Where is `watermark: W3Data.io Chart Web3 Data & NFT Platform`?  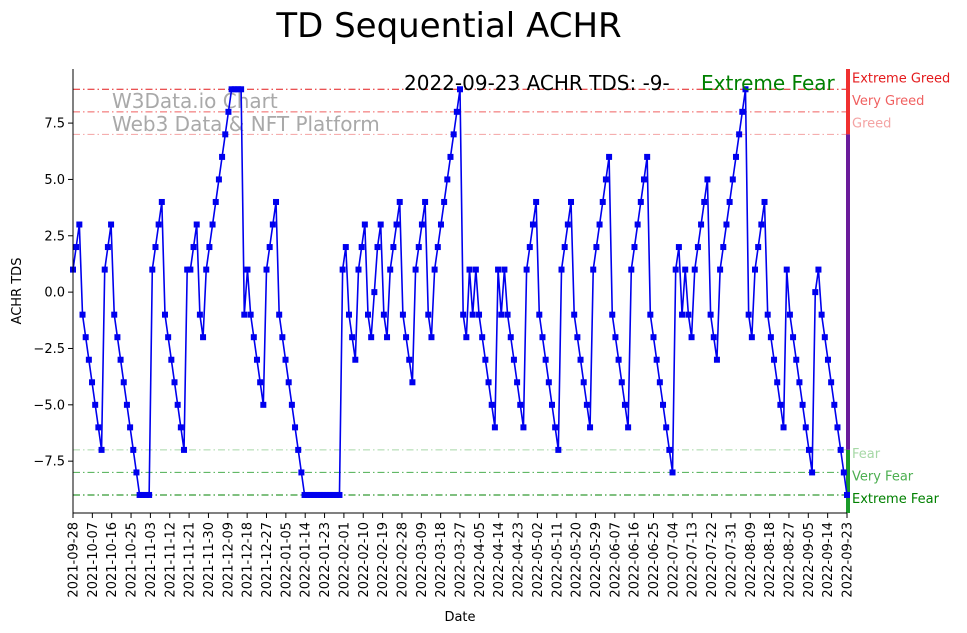 watermark: W3Data.io Chart Web3 Data & NFT Platform is located at coordinates (246, 112).